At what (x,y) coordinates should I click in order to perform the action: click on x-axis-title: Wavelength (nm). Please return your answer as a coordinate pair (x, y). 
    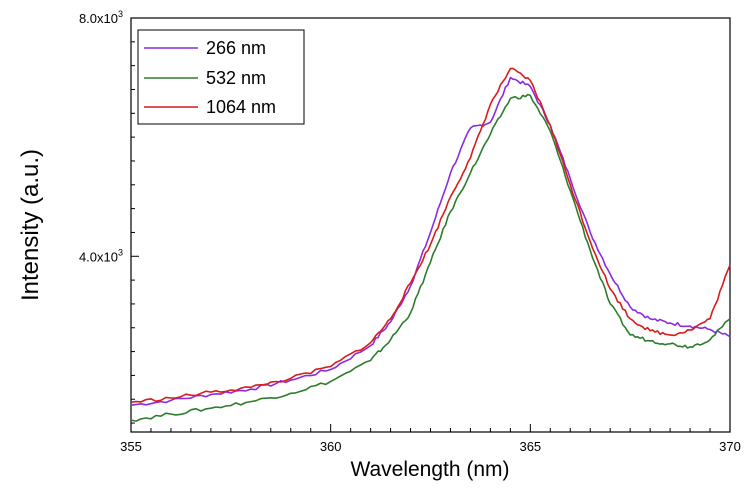
    Looking at the image, I should click on (429, 469).